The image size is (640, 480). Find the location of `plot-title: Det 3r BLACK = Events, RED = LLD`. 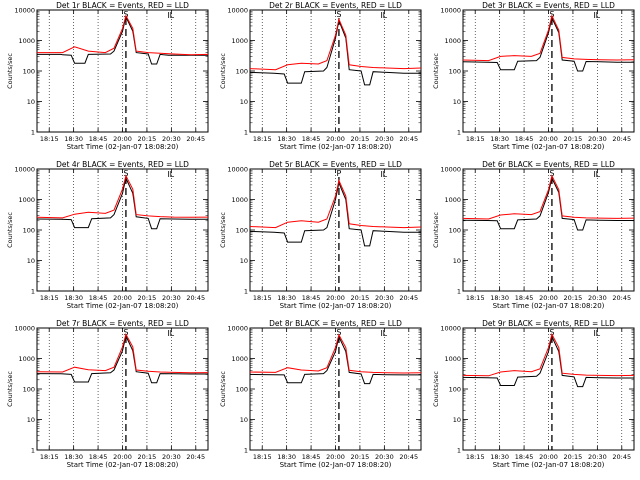

plot-title: Det 3r BLACK = Events, RED = LLD is located at coordinates (548, 5).